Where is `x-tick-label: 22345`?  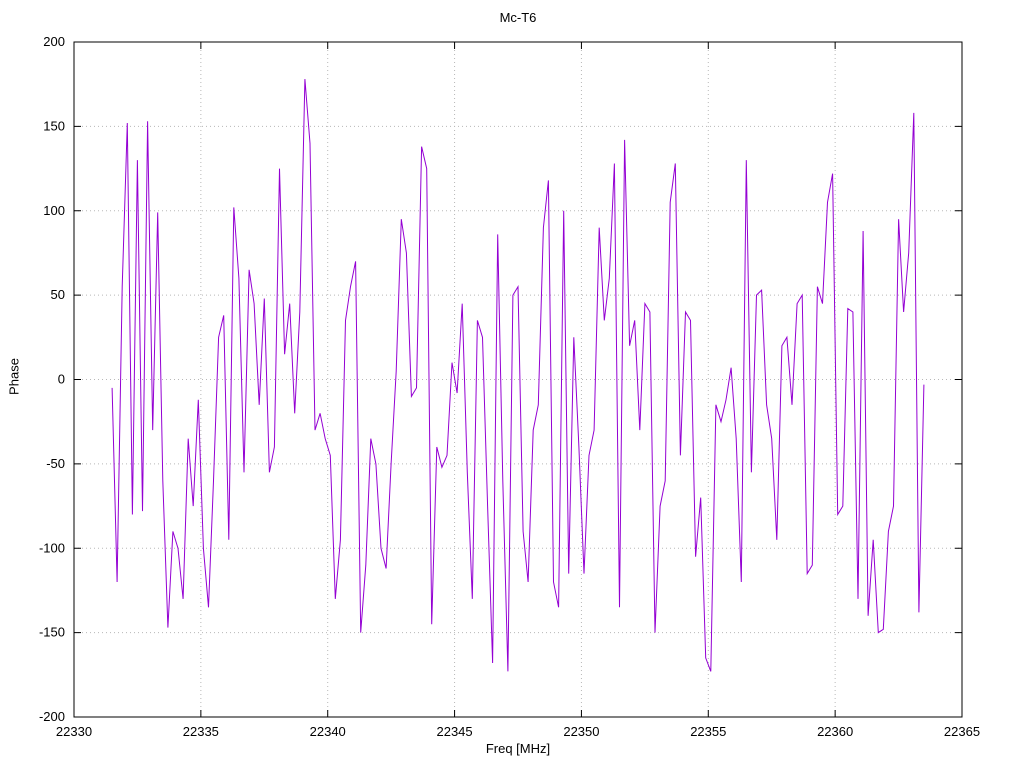
x-tick-label: 22345 is located at coordinates (454, 731).